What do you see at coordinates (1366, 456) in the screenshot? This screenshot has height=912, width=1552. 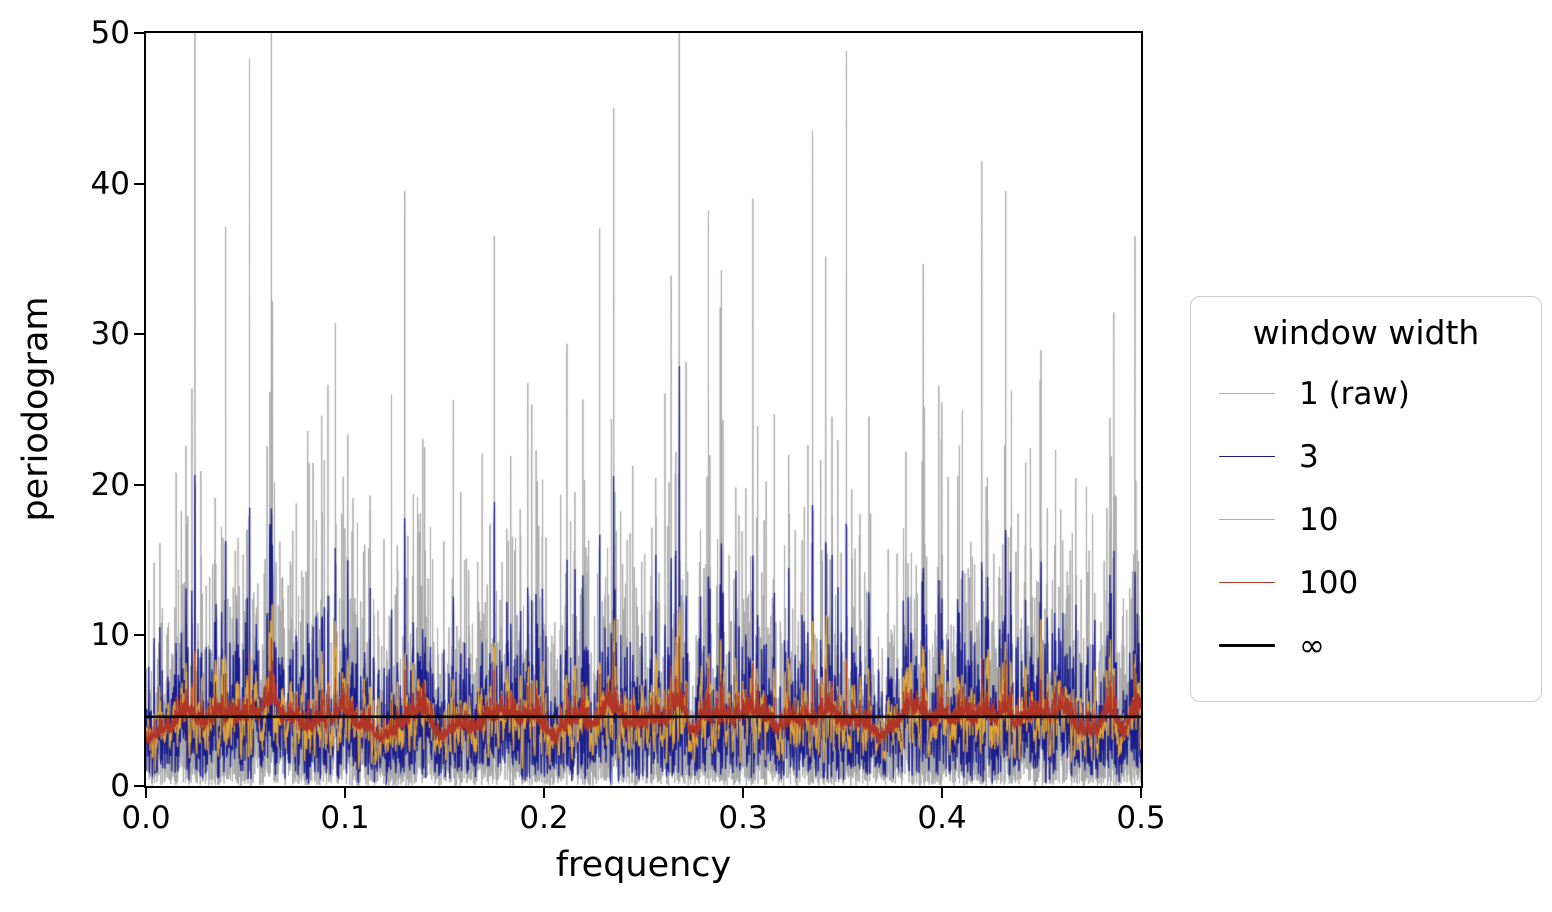 I see `legend-entry: 3` at bounding box center [1366, 456].